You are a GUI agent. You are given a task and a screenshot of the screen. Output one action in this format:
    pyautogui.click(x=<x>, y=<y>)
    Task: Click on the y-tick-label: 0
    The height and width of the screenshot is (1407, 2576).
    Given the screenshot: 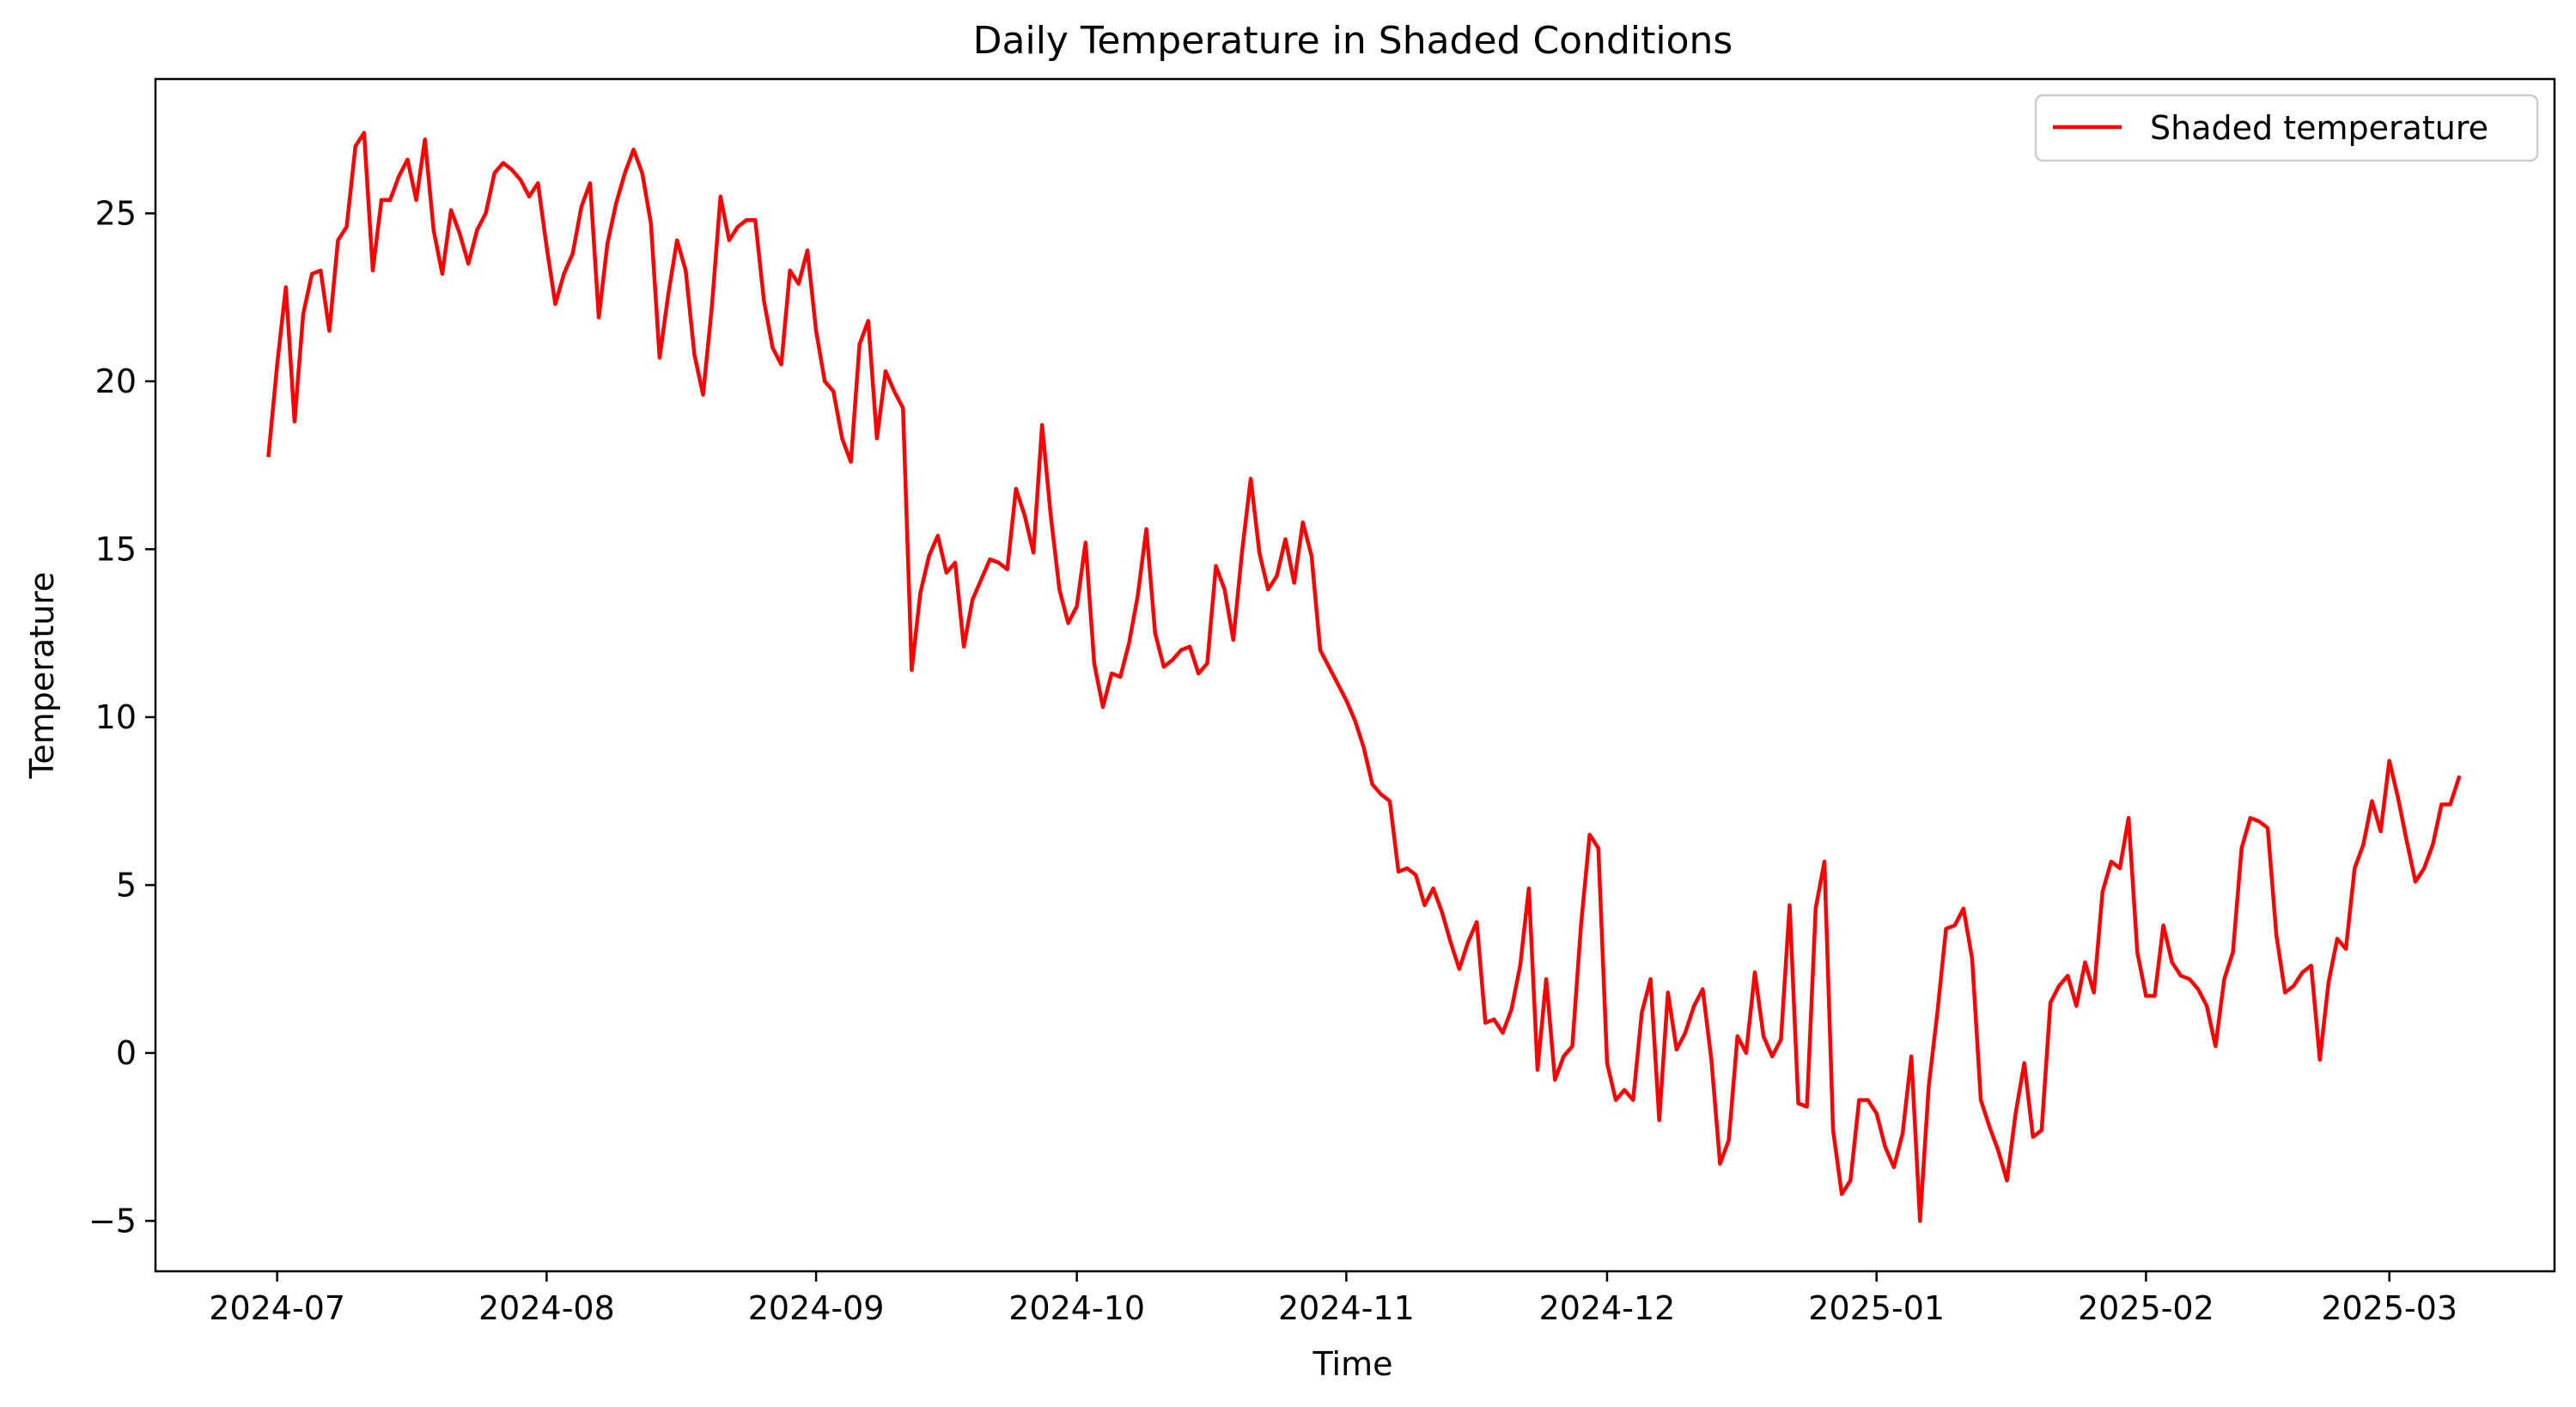 What is the action you would take?
    pyautogui.click(x=126, y=1053)
    